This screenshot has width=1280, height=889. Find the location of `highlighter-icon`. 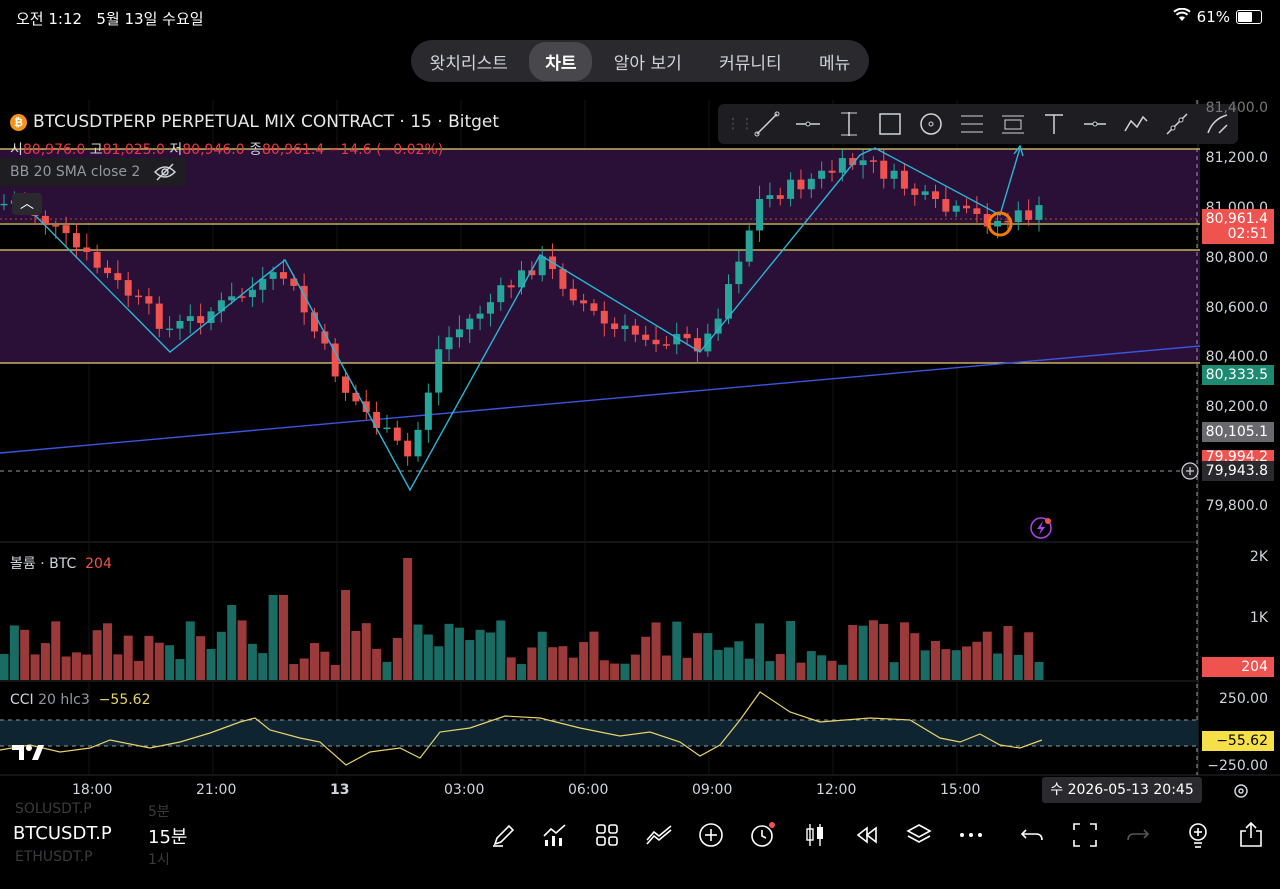

highlighter-icon is located at coordinates (1217, 124).